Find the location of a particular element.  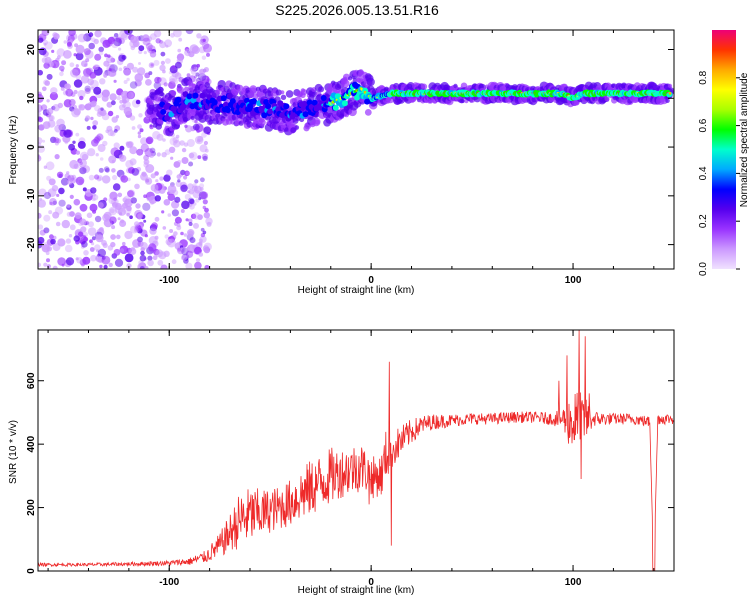

spectrogram-xtick-label: 0 is located at coordinates (371, 280).